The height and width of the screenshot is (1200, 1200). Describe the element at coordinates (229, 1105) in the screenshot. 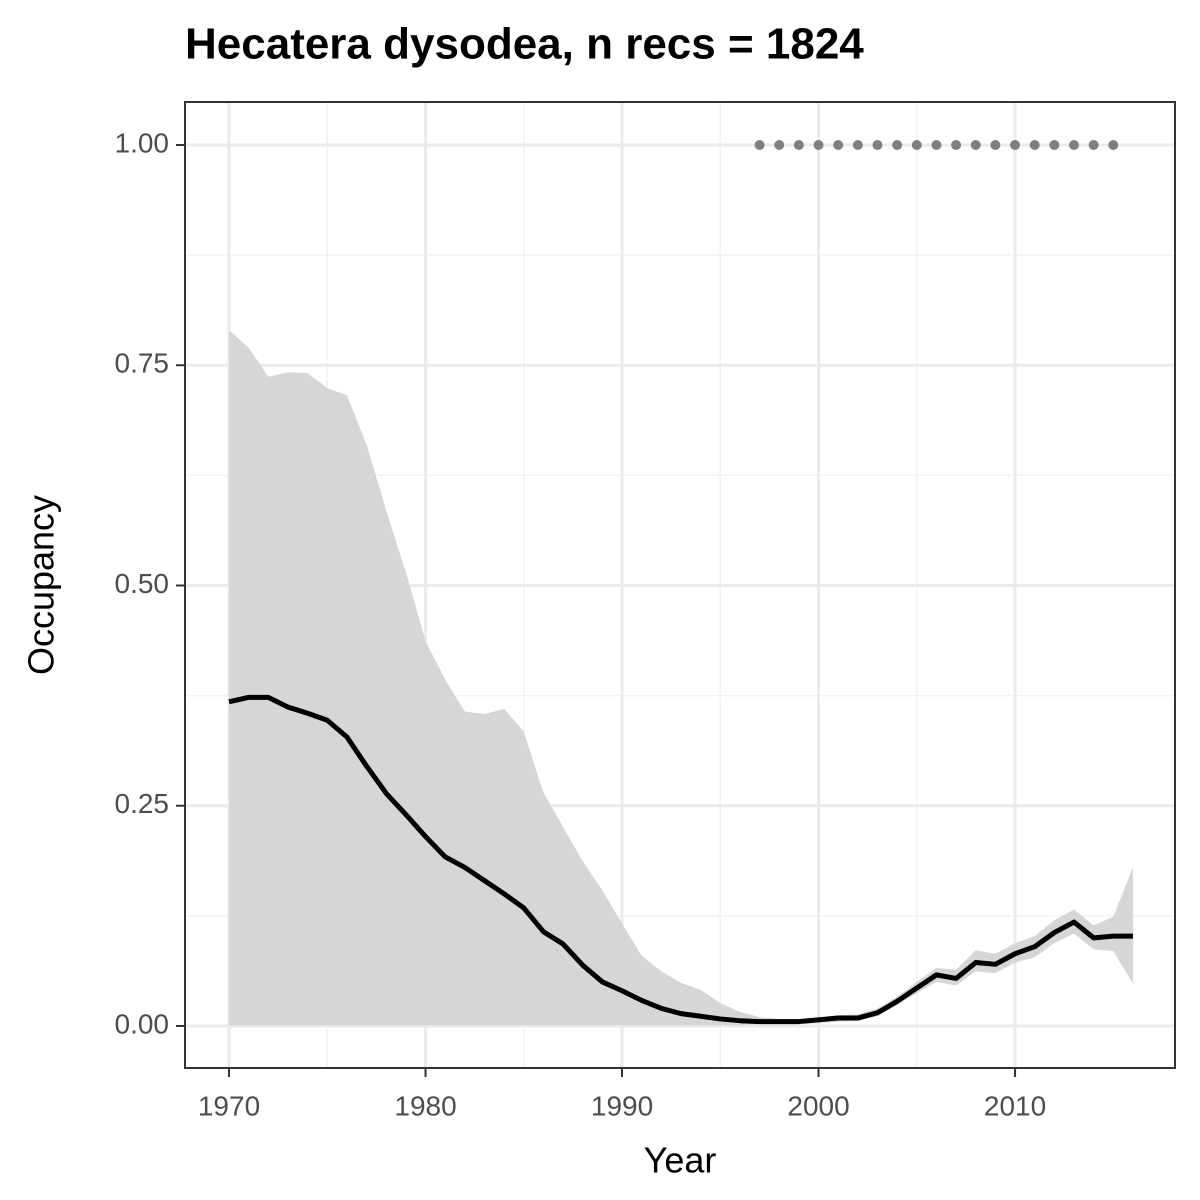

I see `x-tick-label: 1970` at that location.